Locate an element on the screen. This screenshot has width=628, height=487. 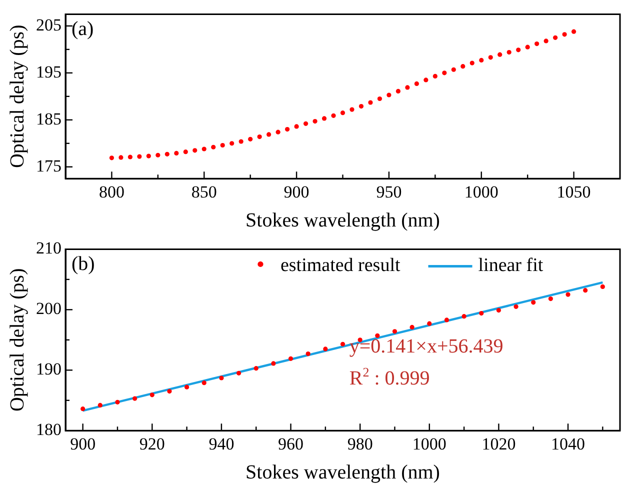
x-tick-label: 920 is located at coordinates (152, 444).